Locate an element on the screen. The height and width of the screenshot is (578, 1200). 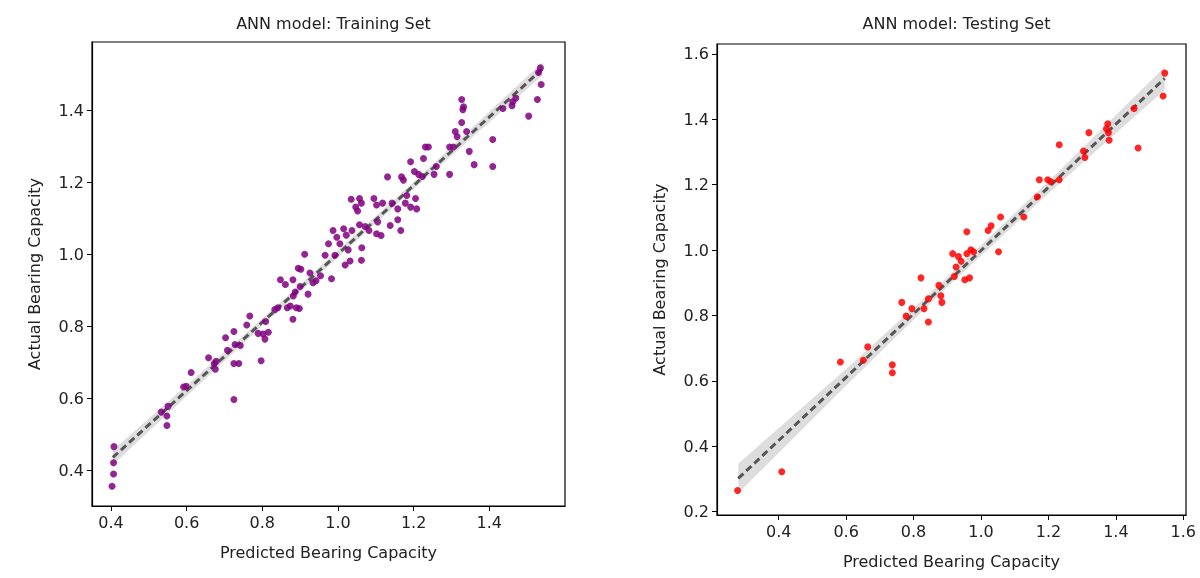
chart-title: ANN model: Training Set is located at coordinates (333, 23).